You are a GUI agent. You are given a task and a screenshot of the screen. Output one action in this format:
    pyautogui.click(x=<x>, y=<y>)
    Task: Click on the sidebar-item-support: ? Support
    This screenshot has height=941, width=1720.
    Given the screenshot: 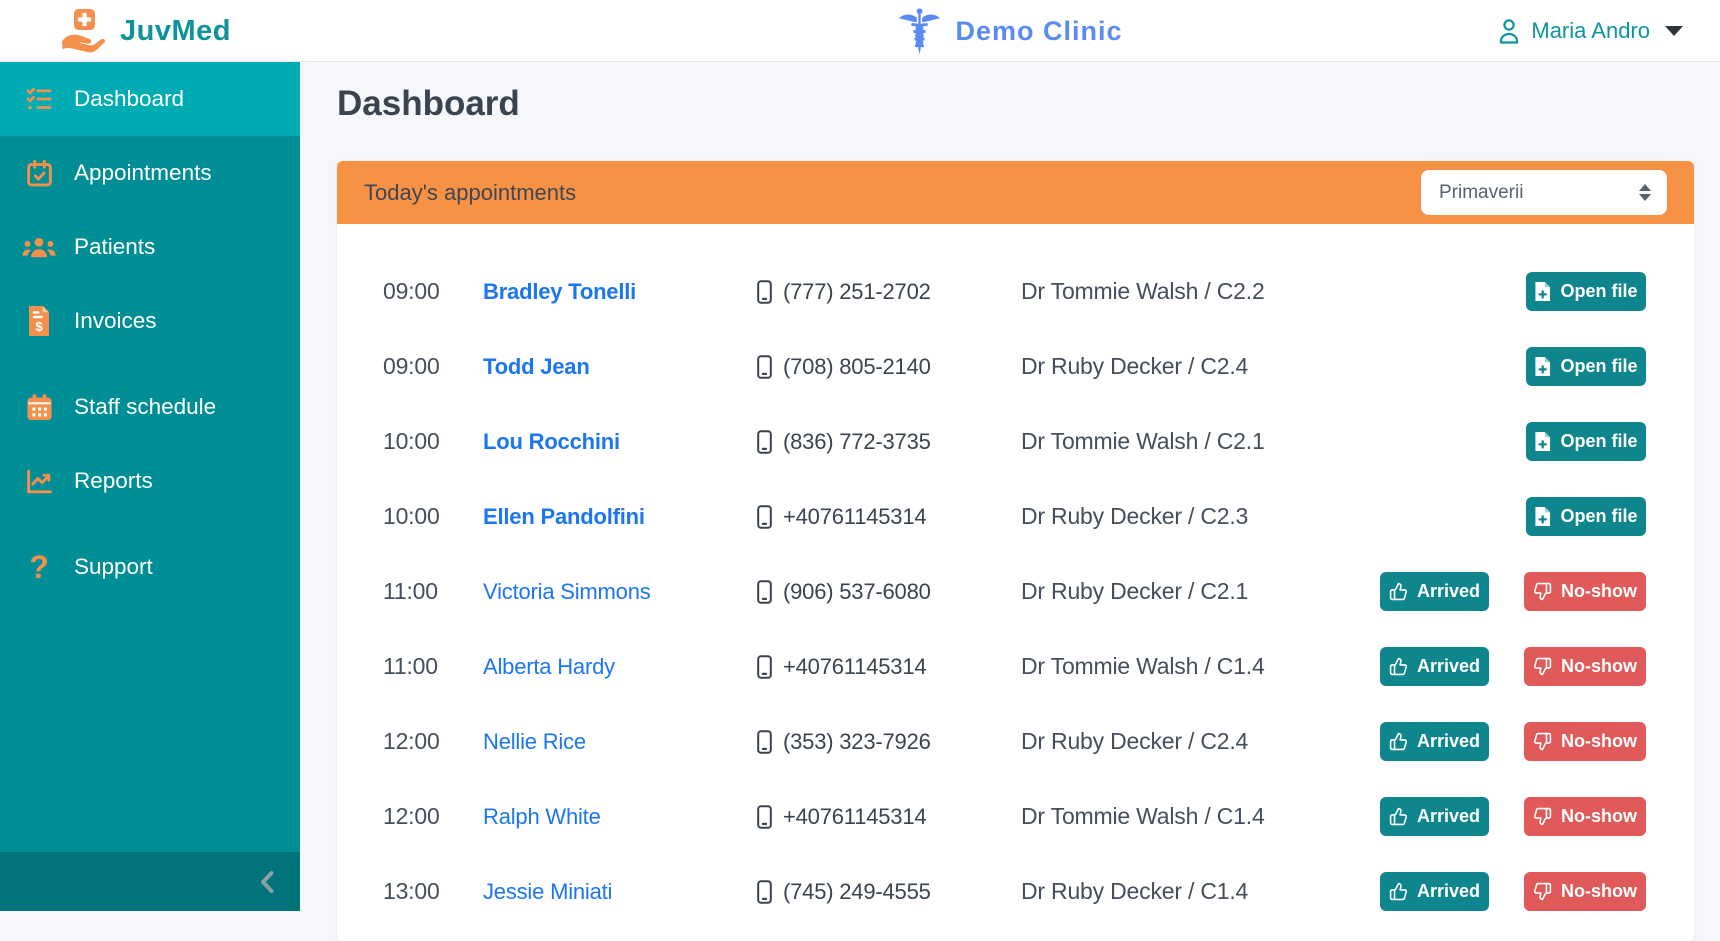 What is the action you would take?
    pyautogui.click(x=150, y=567)
    